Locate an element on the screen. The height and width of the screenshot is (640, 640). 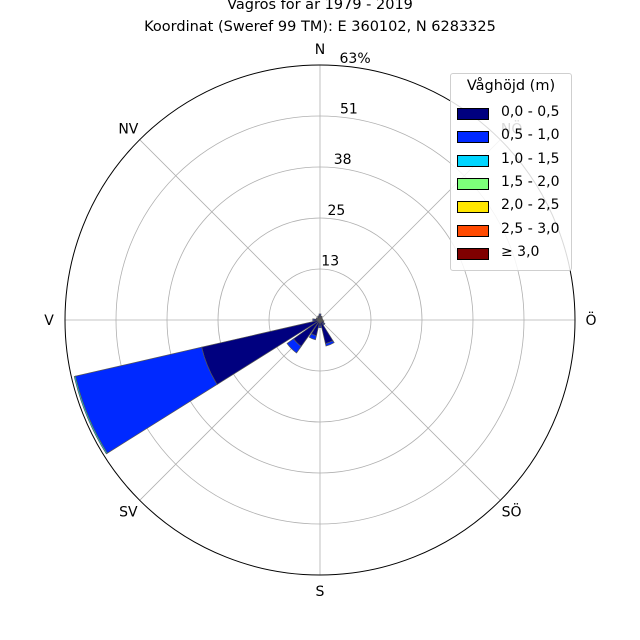
legend-item: 2,0 - 2,5 is located at coordinates (513, 206).